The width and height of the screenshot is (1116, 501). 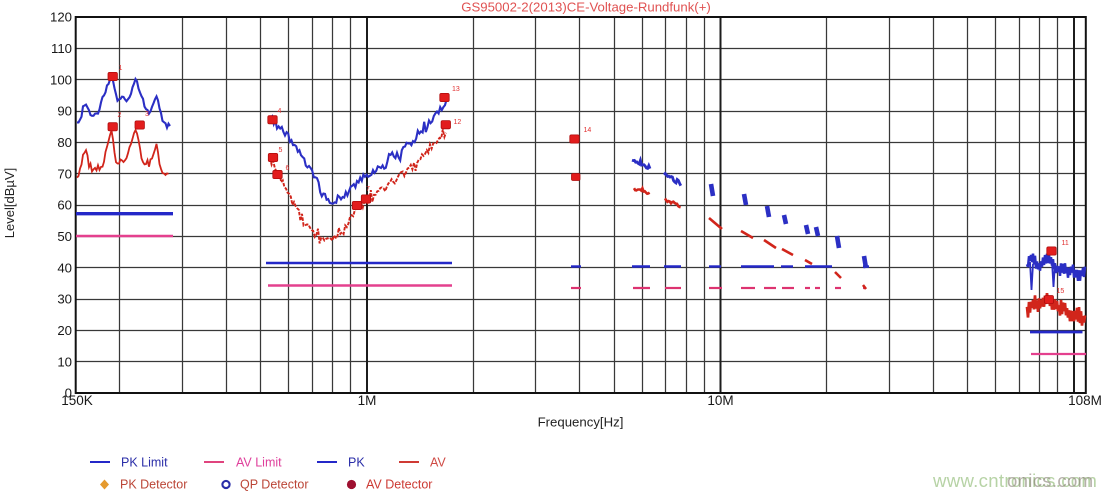 I want to click on svg-text: 2, so click(x=120, y=115).